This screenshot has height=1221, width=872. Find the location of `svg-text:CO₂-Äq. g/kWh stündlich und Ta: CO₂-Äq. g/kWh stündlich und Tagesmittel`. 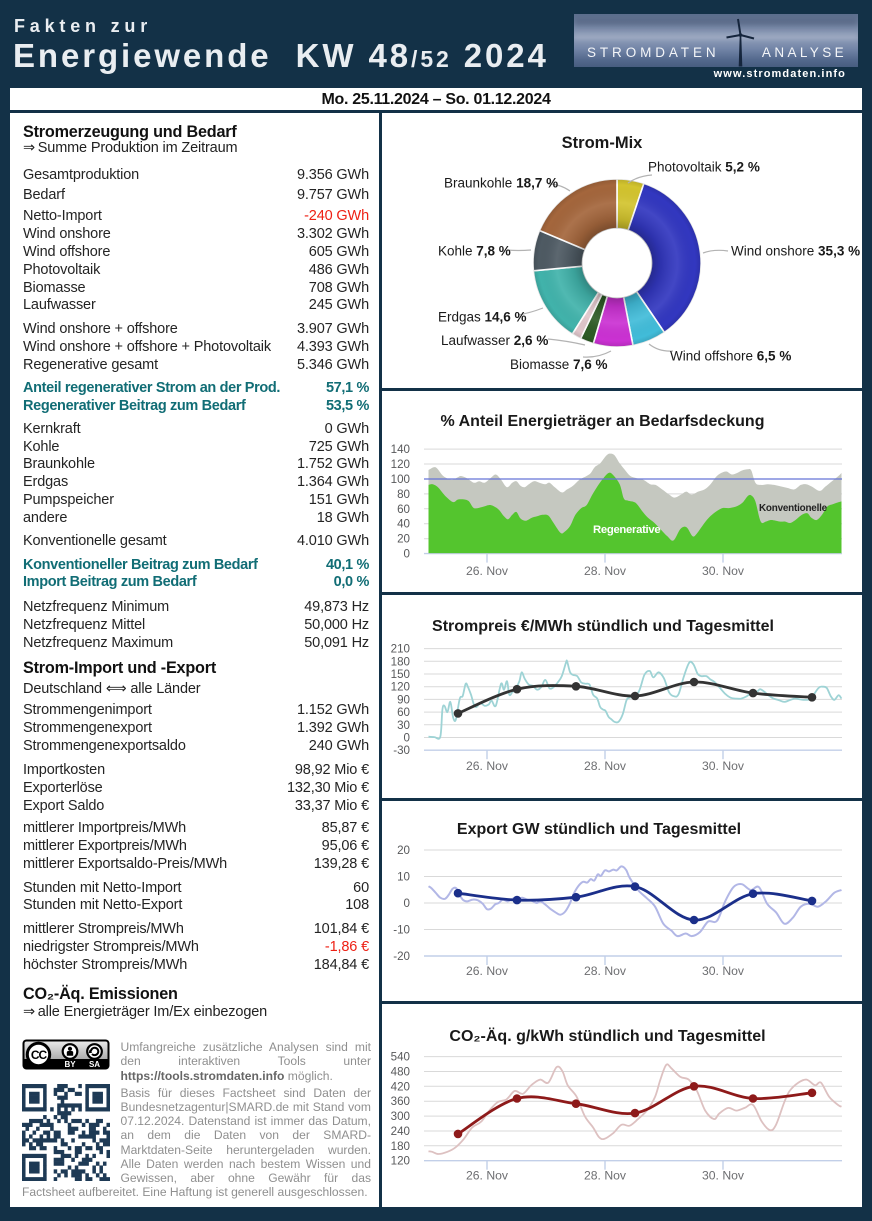

svg-text:CO₂-Äq. g/kWh stündlich und Ta: CO₂-Äq. g/kWh stündlich und Tagesmittel is located at coordinates (607, 1036).